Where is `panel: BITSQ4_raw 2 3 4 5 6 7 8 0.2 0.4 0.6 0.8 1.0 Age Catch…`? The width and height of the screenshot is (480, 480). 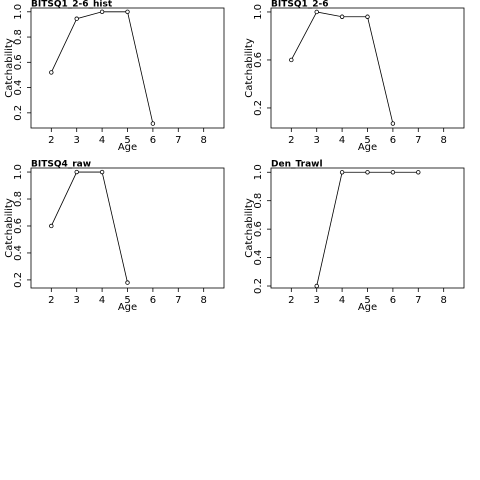 panel: BITSQ4_raw 2 3 4 5 6 7 8 0.2 0.4 0.6 0.8 1.0 Age Catch… is located at coordinates (114, 236).